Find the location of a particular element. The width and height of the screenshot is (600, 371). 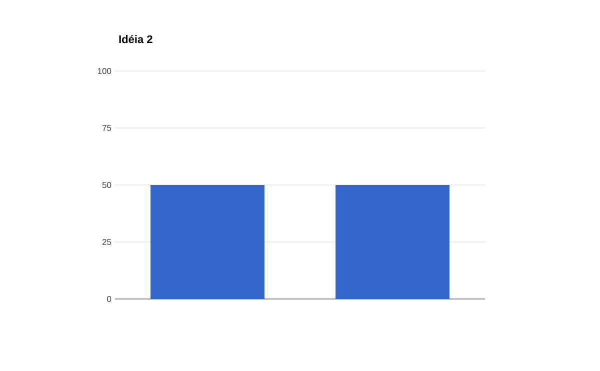

y-tick-label: 0 is located at coordinates (109, 299).